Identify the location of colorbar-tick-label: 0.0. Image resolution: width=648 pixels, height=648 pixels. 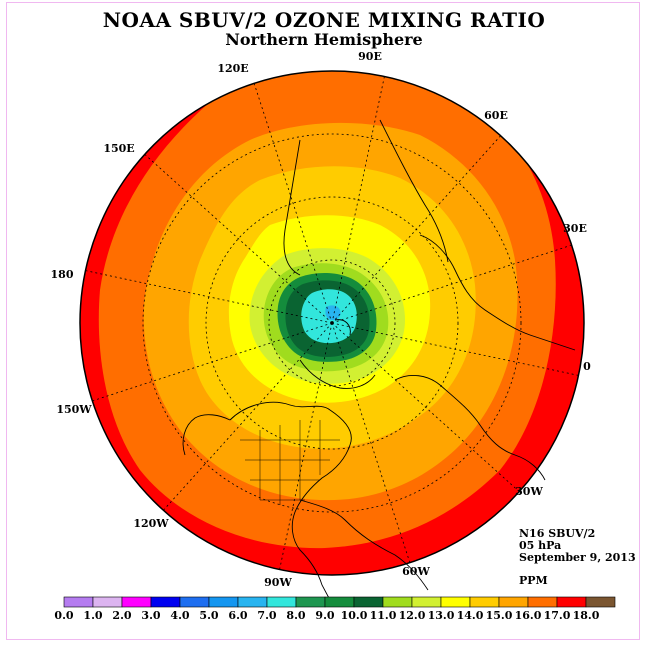
(63, 615).